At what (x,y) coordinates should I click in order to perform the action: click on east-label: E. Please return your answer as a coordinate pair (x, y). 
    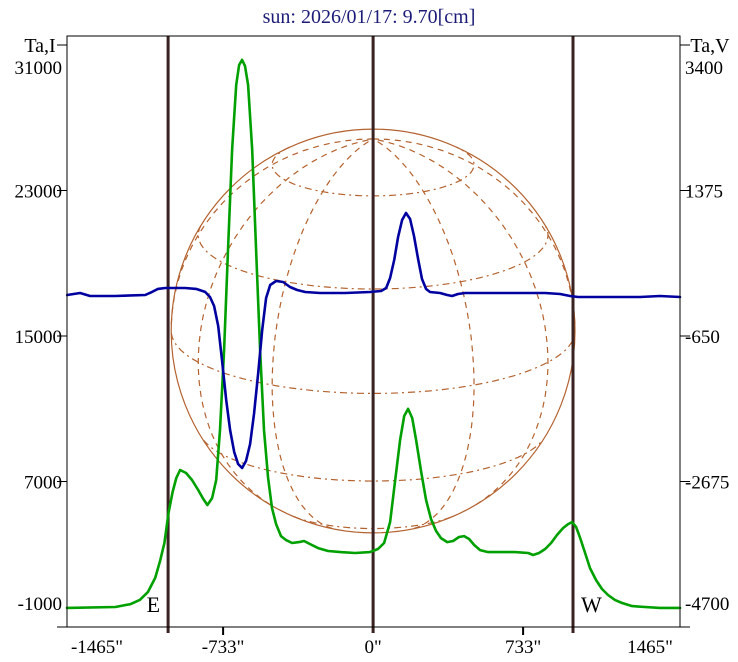
    Looking at the image, I should click on (153, 604).